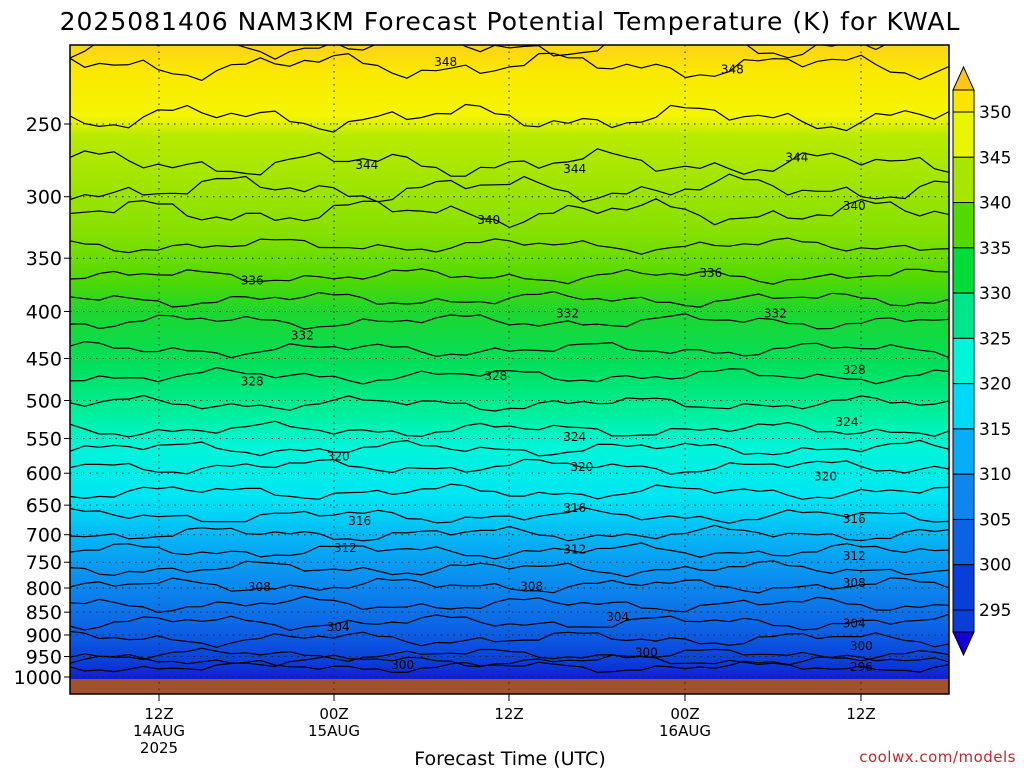 The width and height of the screenshot is (1024, 768). What do you see at coordinates (995, 249) in the screenshot?
I see `colorbar-tick-label: 335` at bounding box center [995, 249].